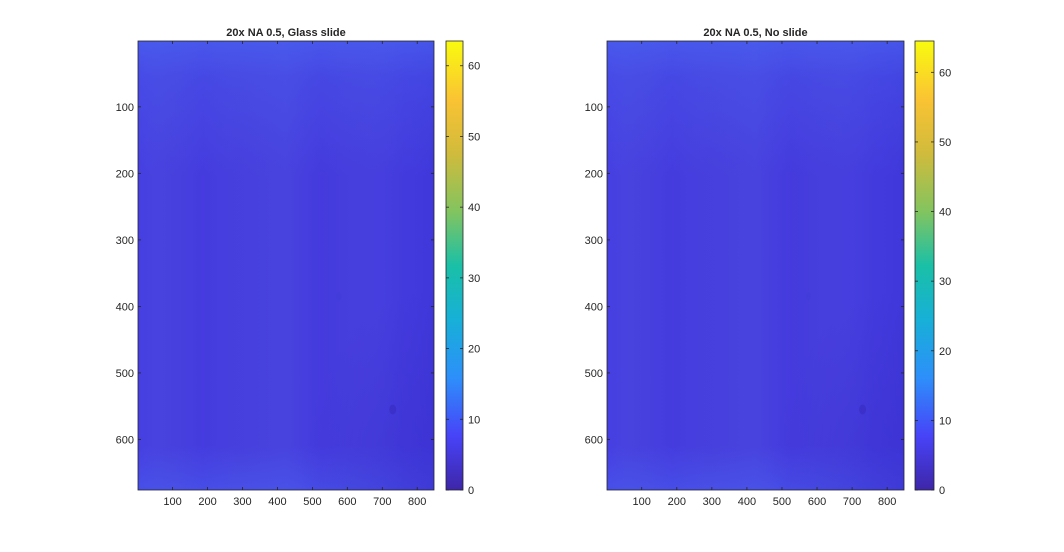 This screenshot has width=1064, height=552. I want to click on chart-title: 20x NA 0.5, Glass slide, so click(285, 33).